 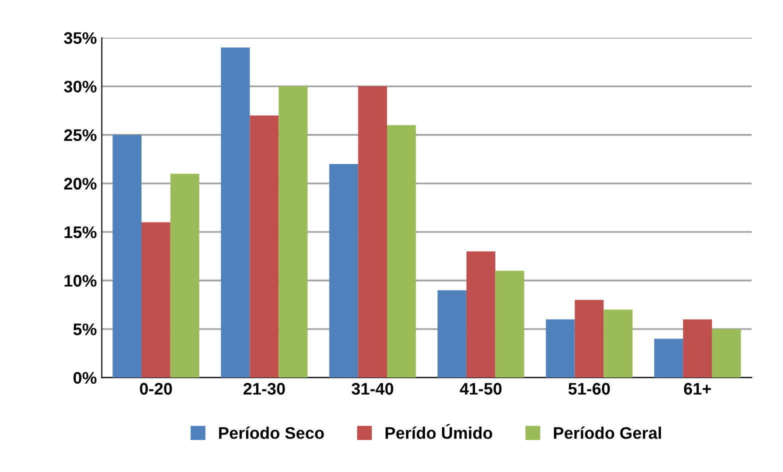 I want to click on y-tick-label: 10%, so click(x=80, y=280).